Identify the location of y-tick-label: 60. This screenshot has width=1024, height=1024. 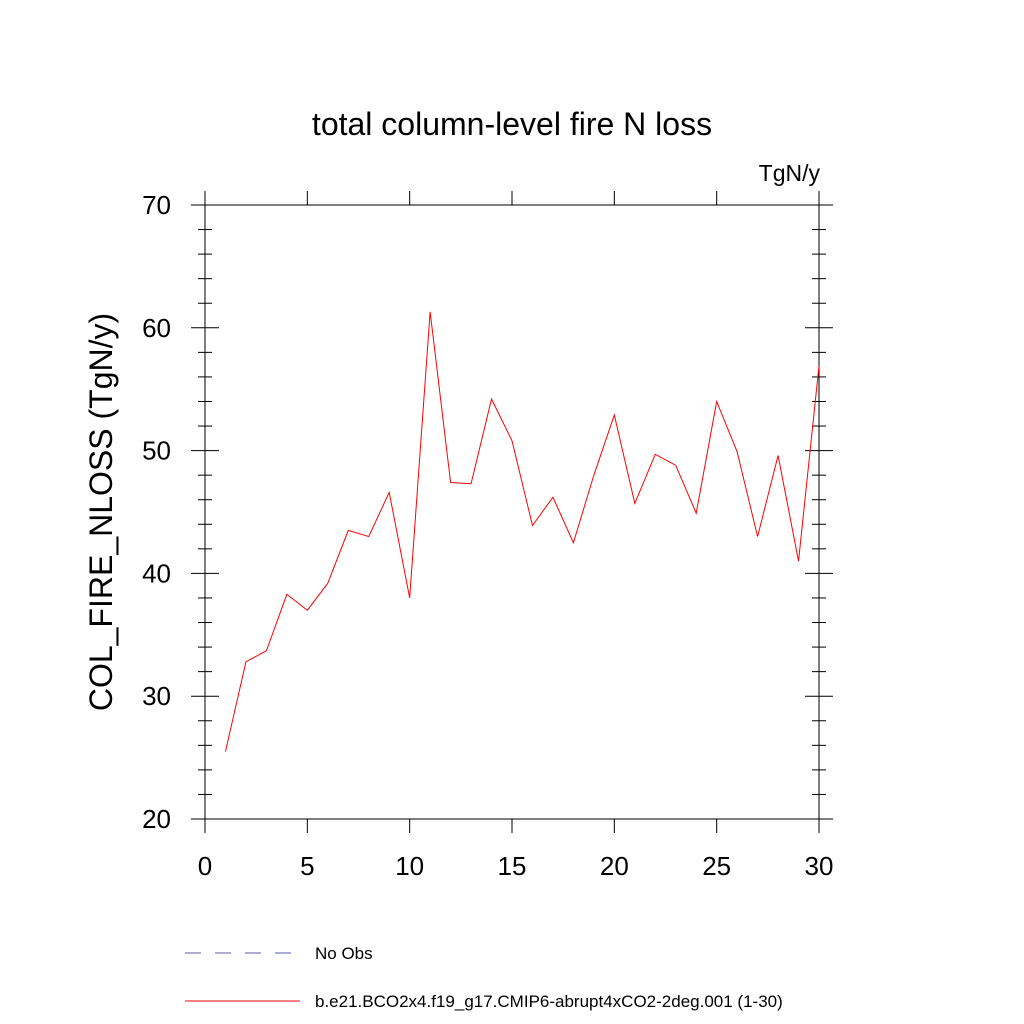
(156, 328).